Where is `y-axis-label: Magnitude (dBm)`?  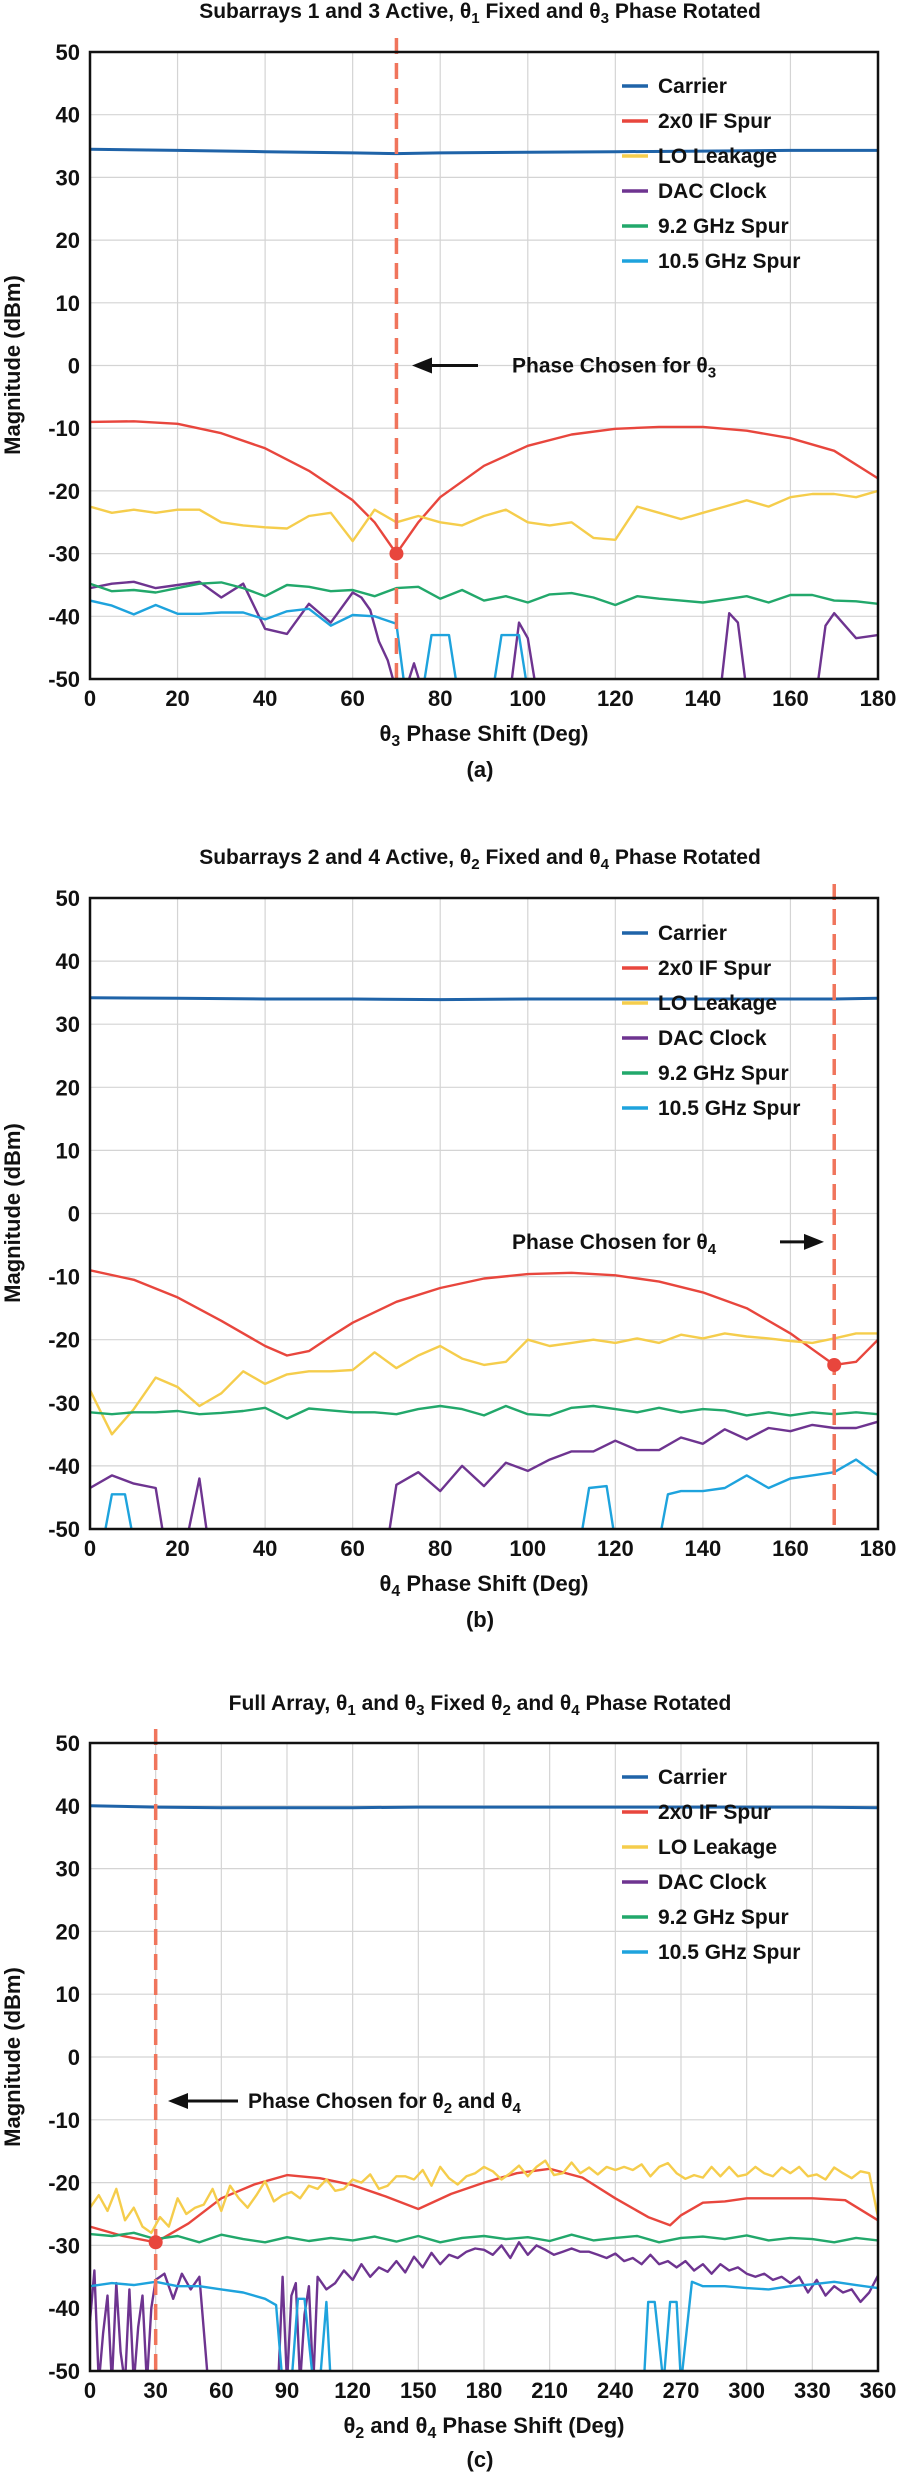 y-axis-label: Magnitude (dBm) is located at coordinates (12, 365).